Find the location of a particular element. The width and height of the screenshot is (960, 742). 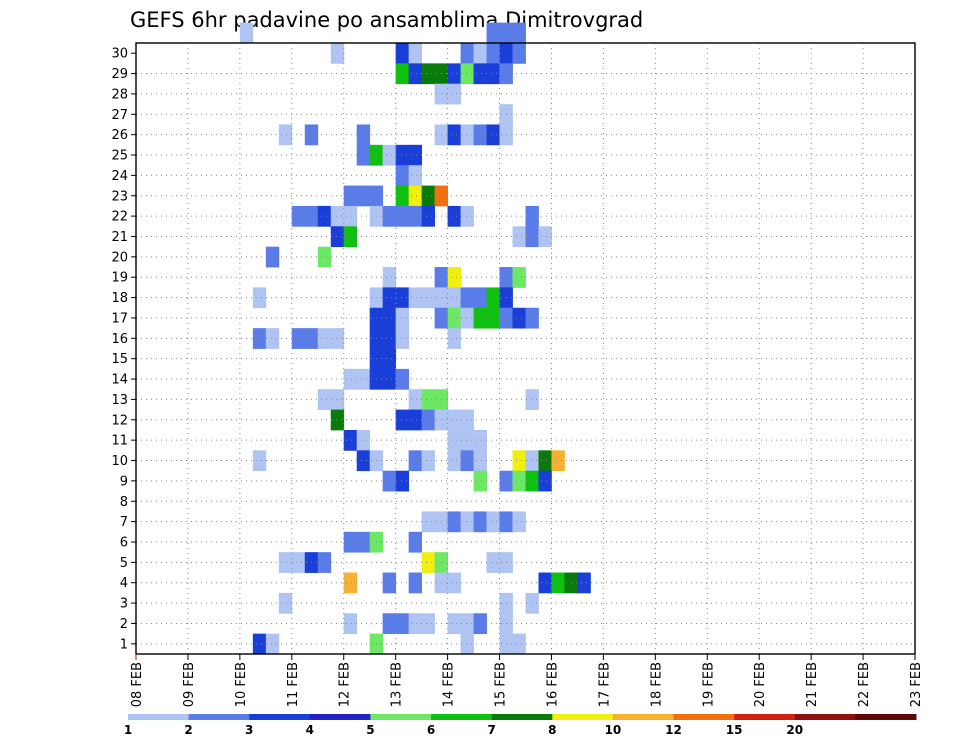

y-tick-label: 24 is located at coordinates (119, 176).